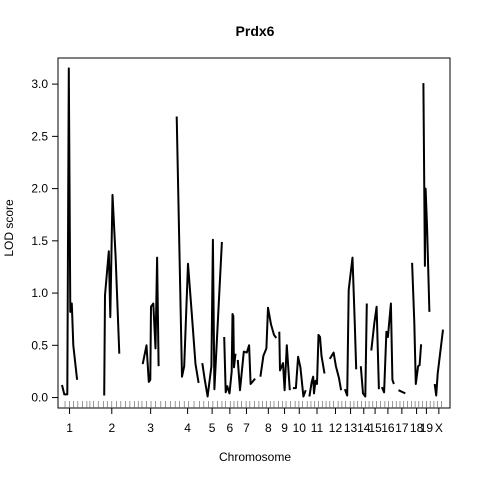 The height and width of the screenshot is (480, 480). What do you see at coordinates (300, 428) in the screenshot?
I see `x-tick-label: 10` at bounding box center [300, 428].